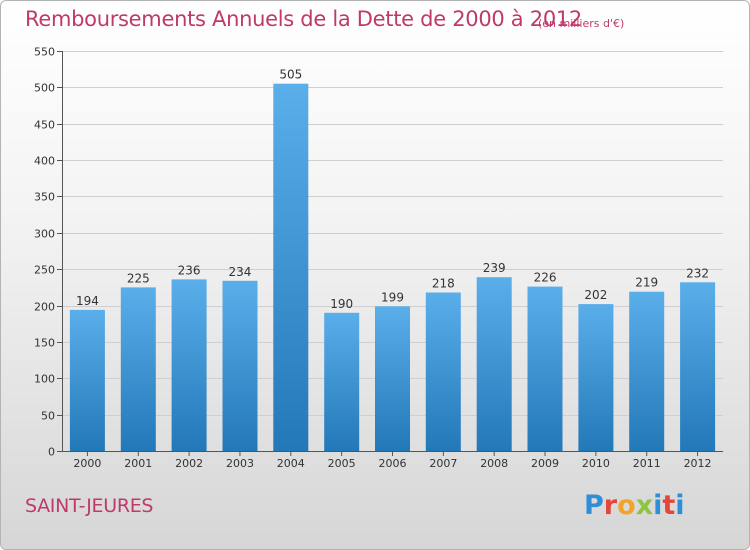  Describe the element at coordinates (44, 270) in the screenshot. I see `y-tick-label: 250` at that location.